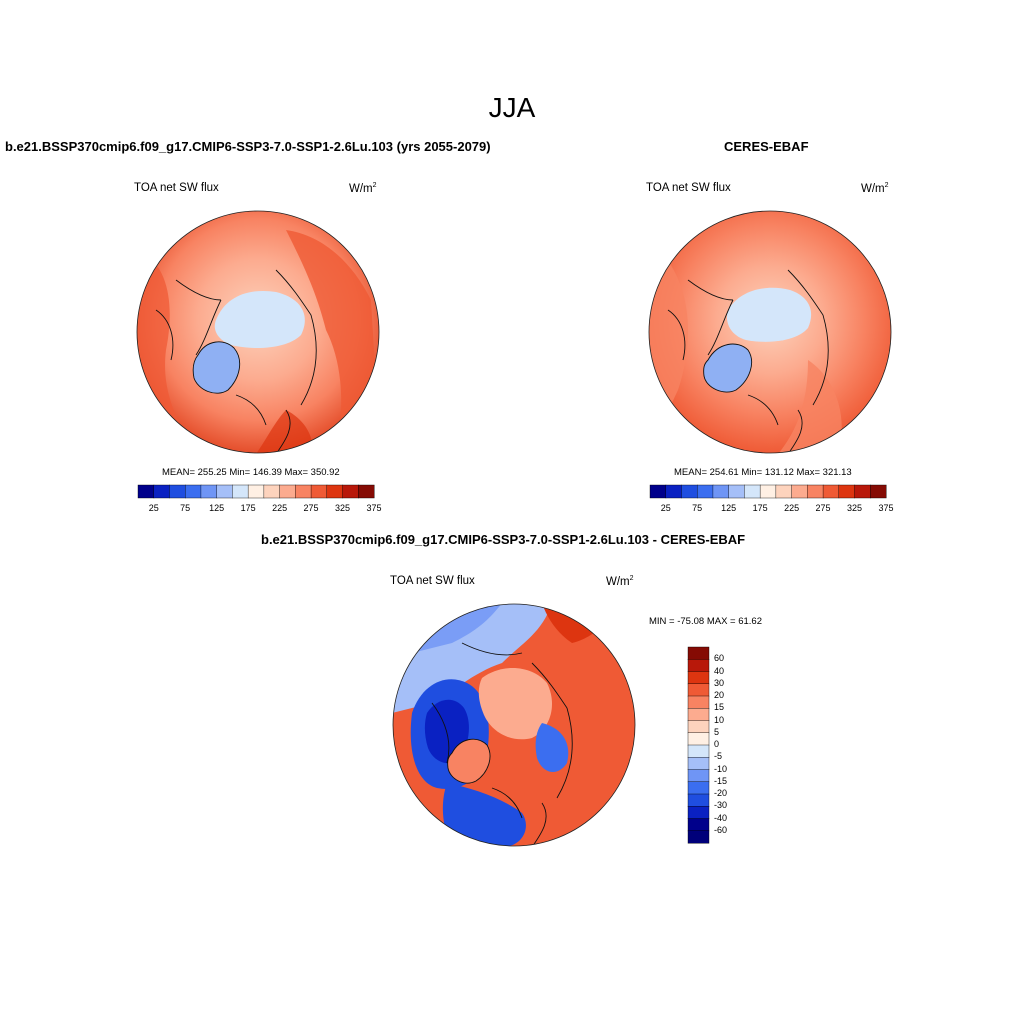  I want to click on europe-high-flux-region, so click(284, 431).